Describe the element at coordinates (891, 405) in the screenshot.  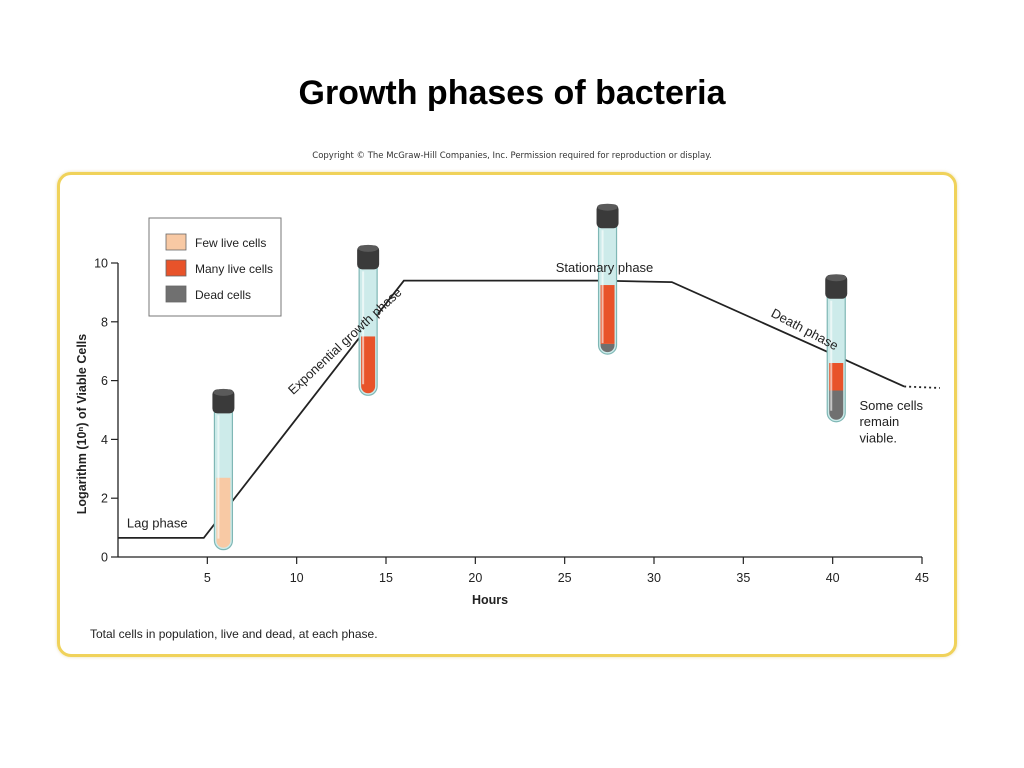
I see `annotation-label: Some cells` at that location.